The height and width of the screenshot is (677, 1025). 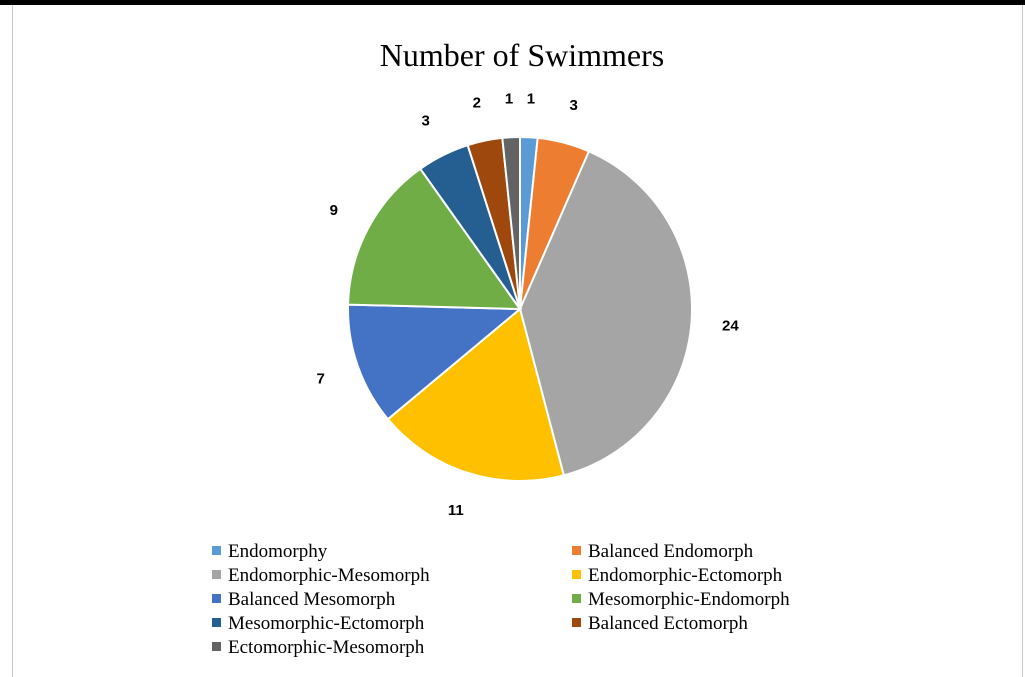 I want to click on data-label-mesomorphic-endomorph: 9, so click(x=334, y=210).